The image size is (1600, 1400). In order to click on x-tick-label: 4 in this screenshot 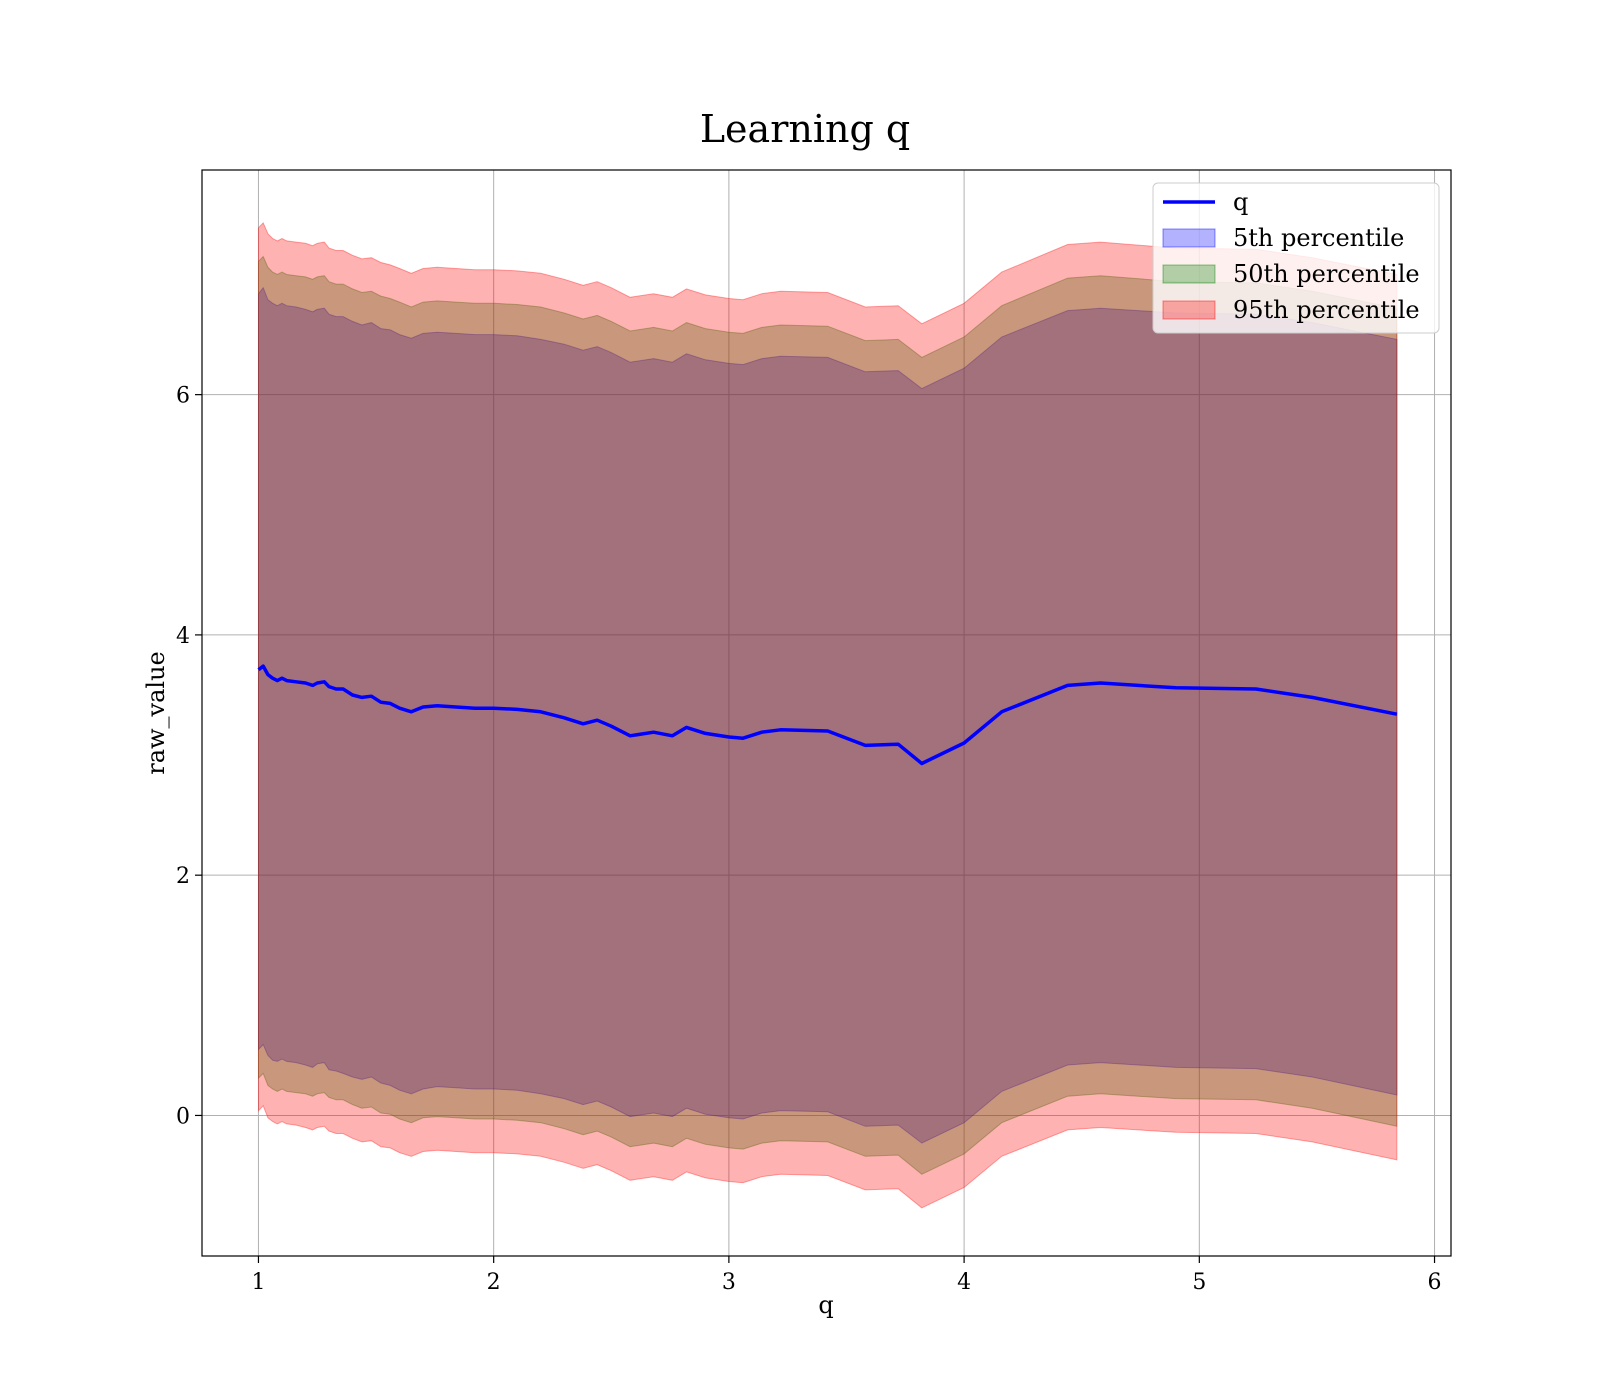, I will do `click(964, 1282)`.